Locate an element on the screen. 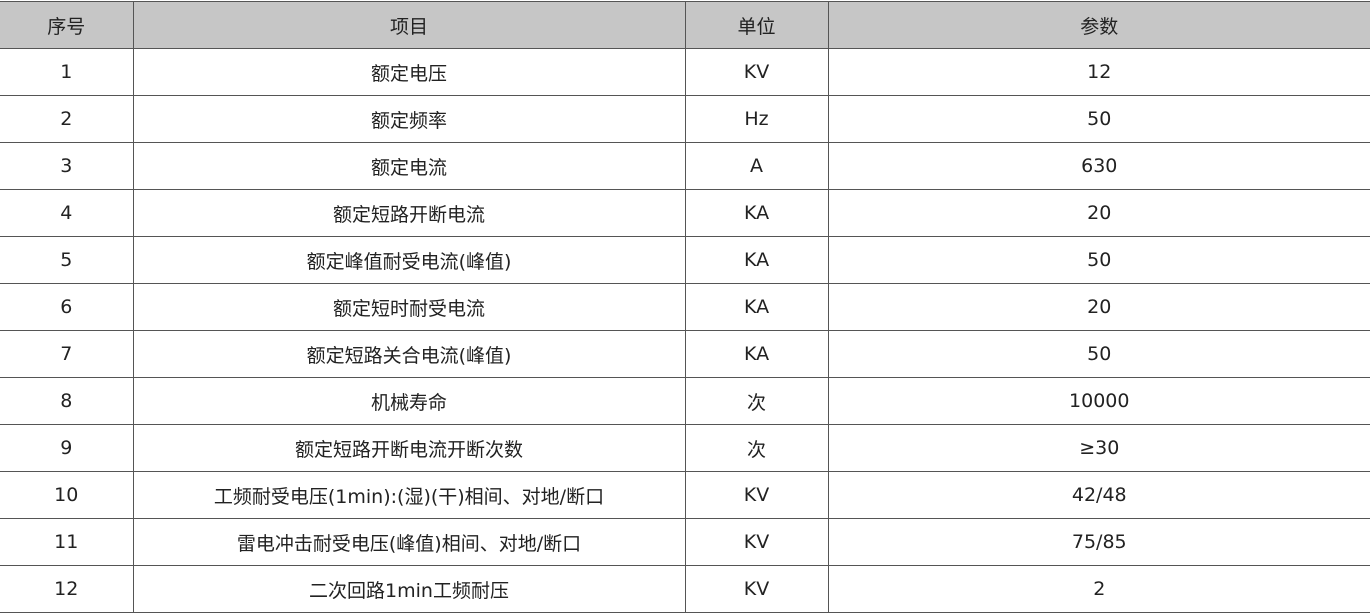 The height and width of the screenshot is (613, 1370). cell-col-item: 额定短路关合电流(峰值) is located at coordinates (409, 354).